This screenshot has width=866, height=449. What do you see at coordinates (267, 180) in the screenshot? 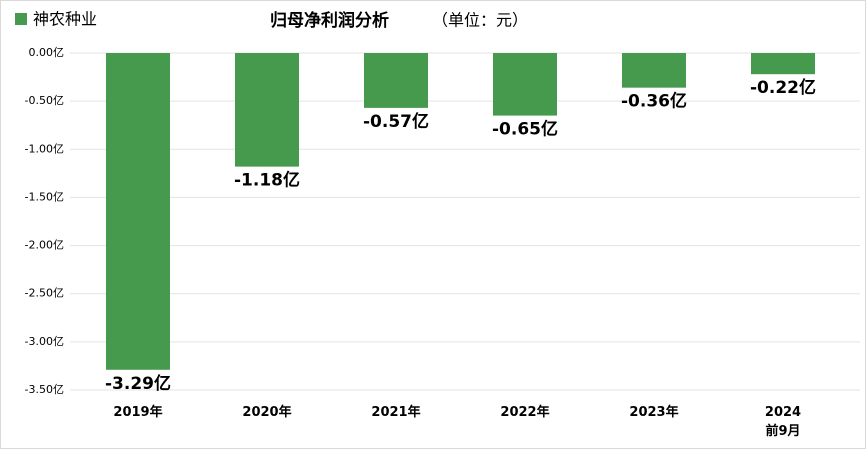
I see `value-label: -1.18亿` at bounding box center [267, 180].